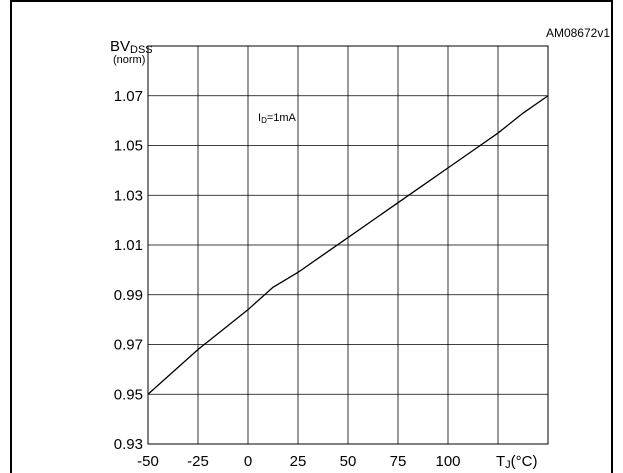  What do you see at coordinates (282, 118) in the screenshot?
I see `annotation-rest: =1mA` at bounding box center [282, 118].